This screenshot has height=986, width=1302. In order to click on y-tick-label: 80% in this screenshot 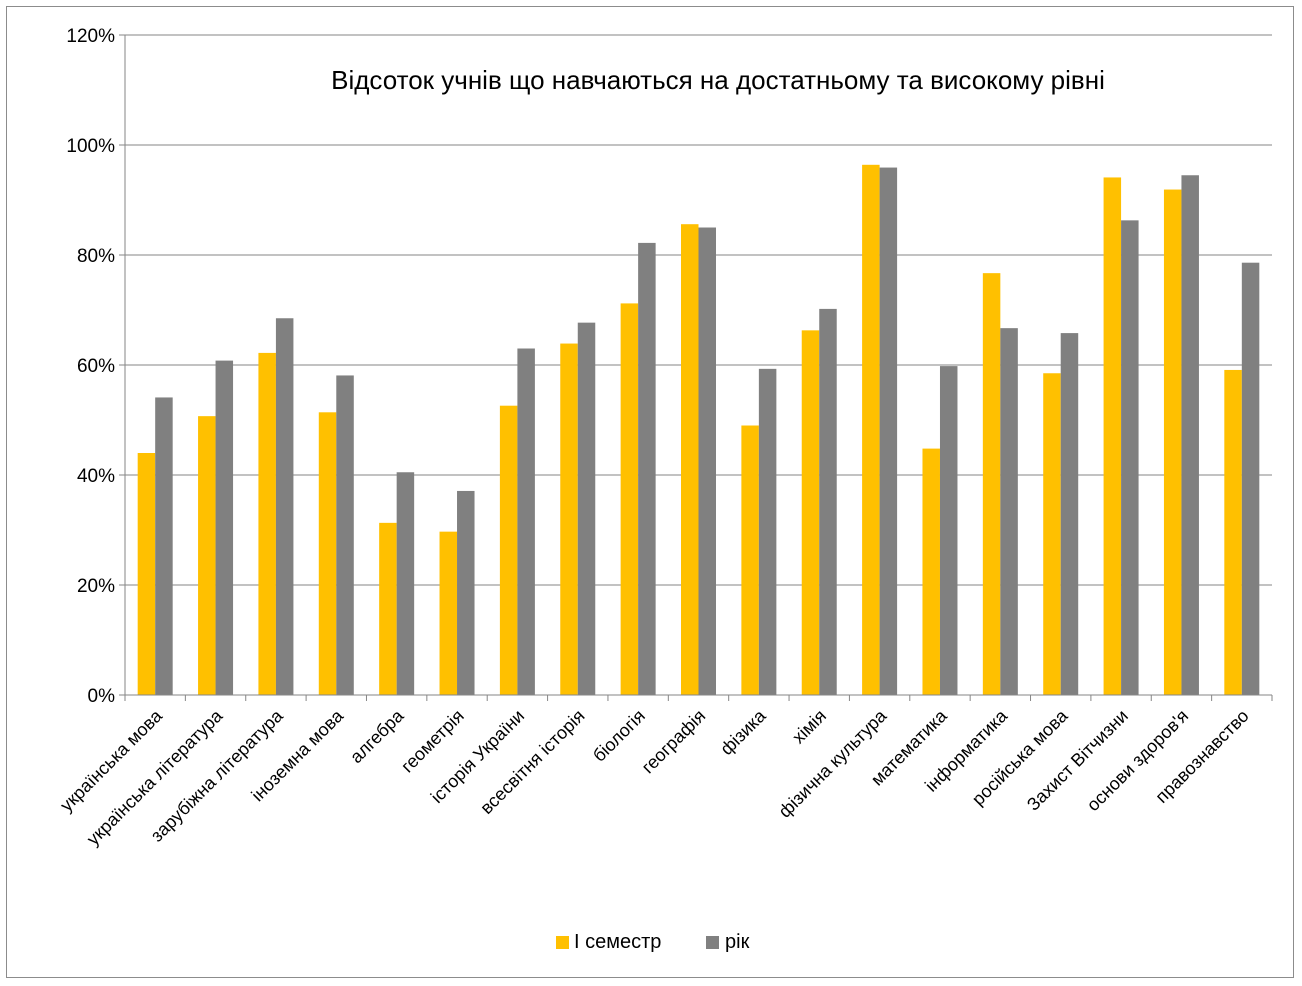, I will do `click(96, 256)`.